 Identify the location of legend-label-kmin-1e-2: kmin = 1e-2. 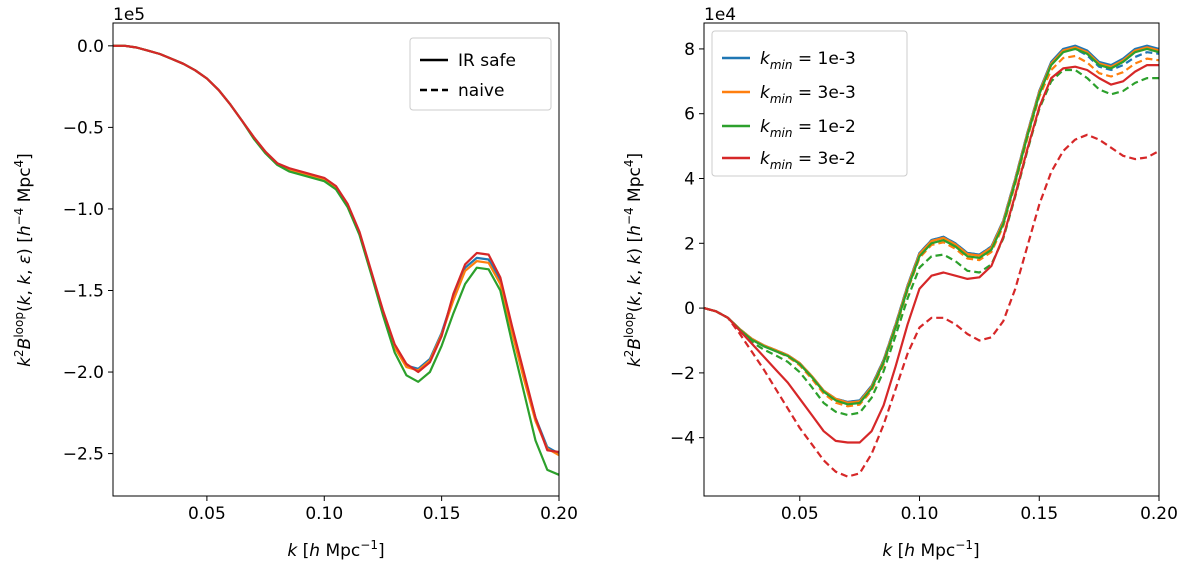
(808, 128).